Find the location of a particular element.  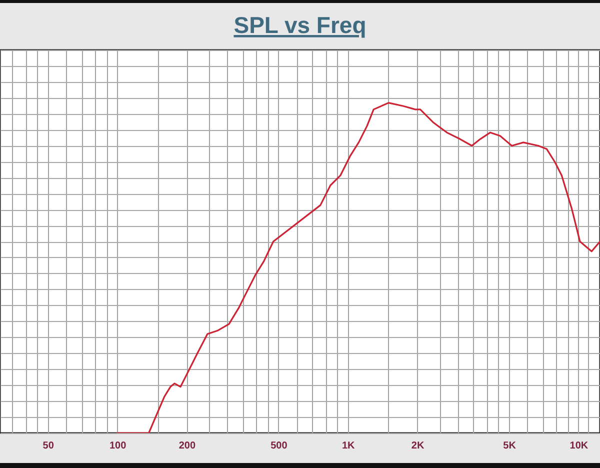

x-tick-label: 100 is located at coordinates (118, 446).